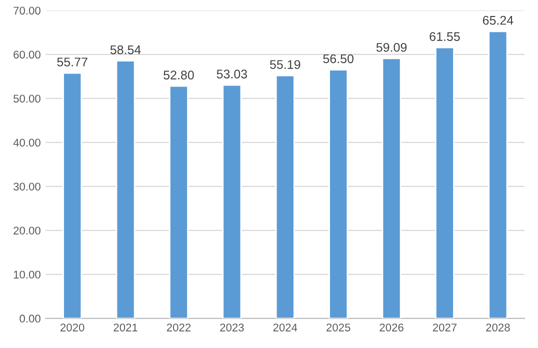 The width and height of the screenshot is (538, 348). I want to click on data-label: 59.09, so click(391, 47).